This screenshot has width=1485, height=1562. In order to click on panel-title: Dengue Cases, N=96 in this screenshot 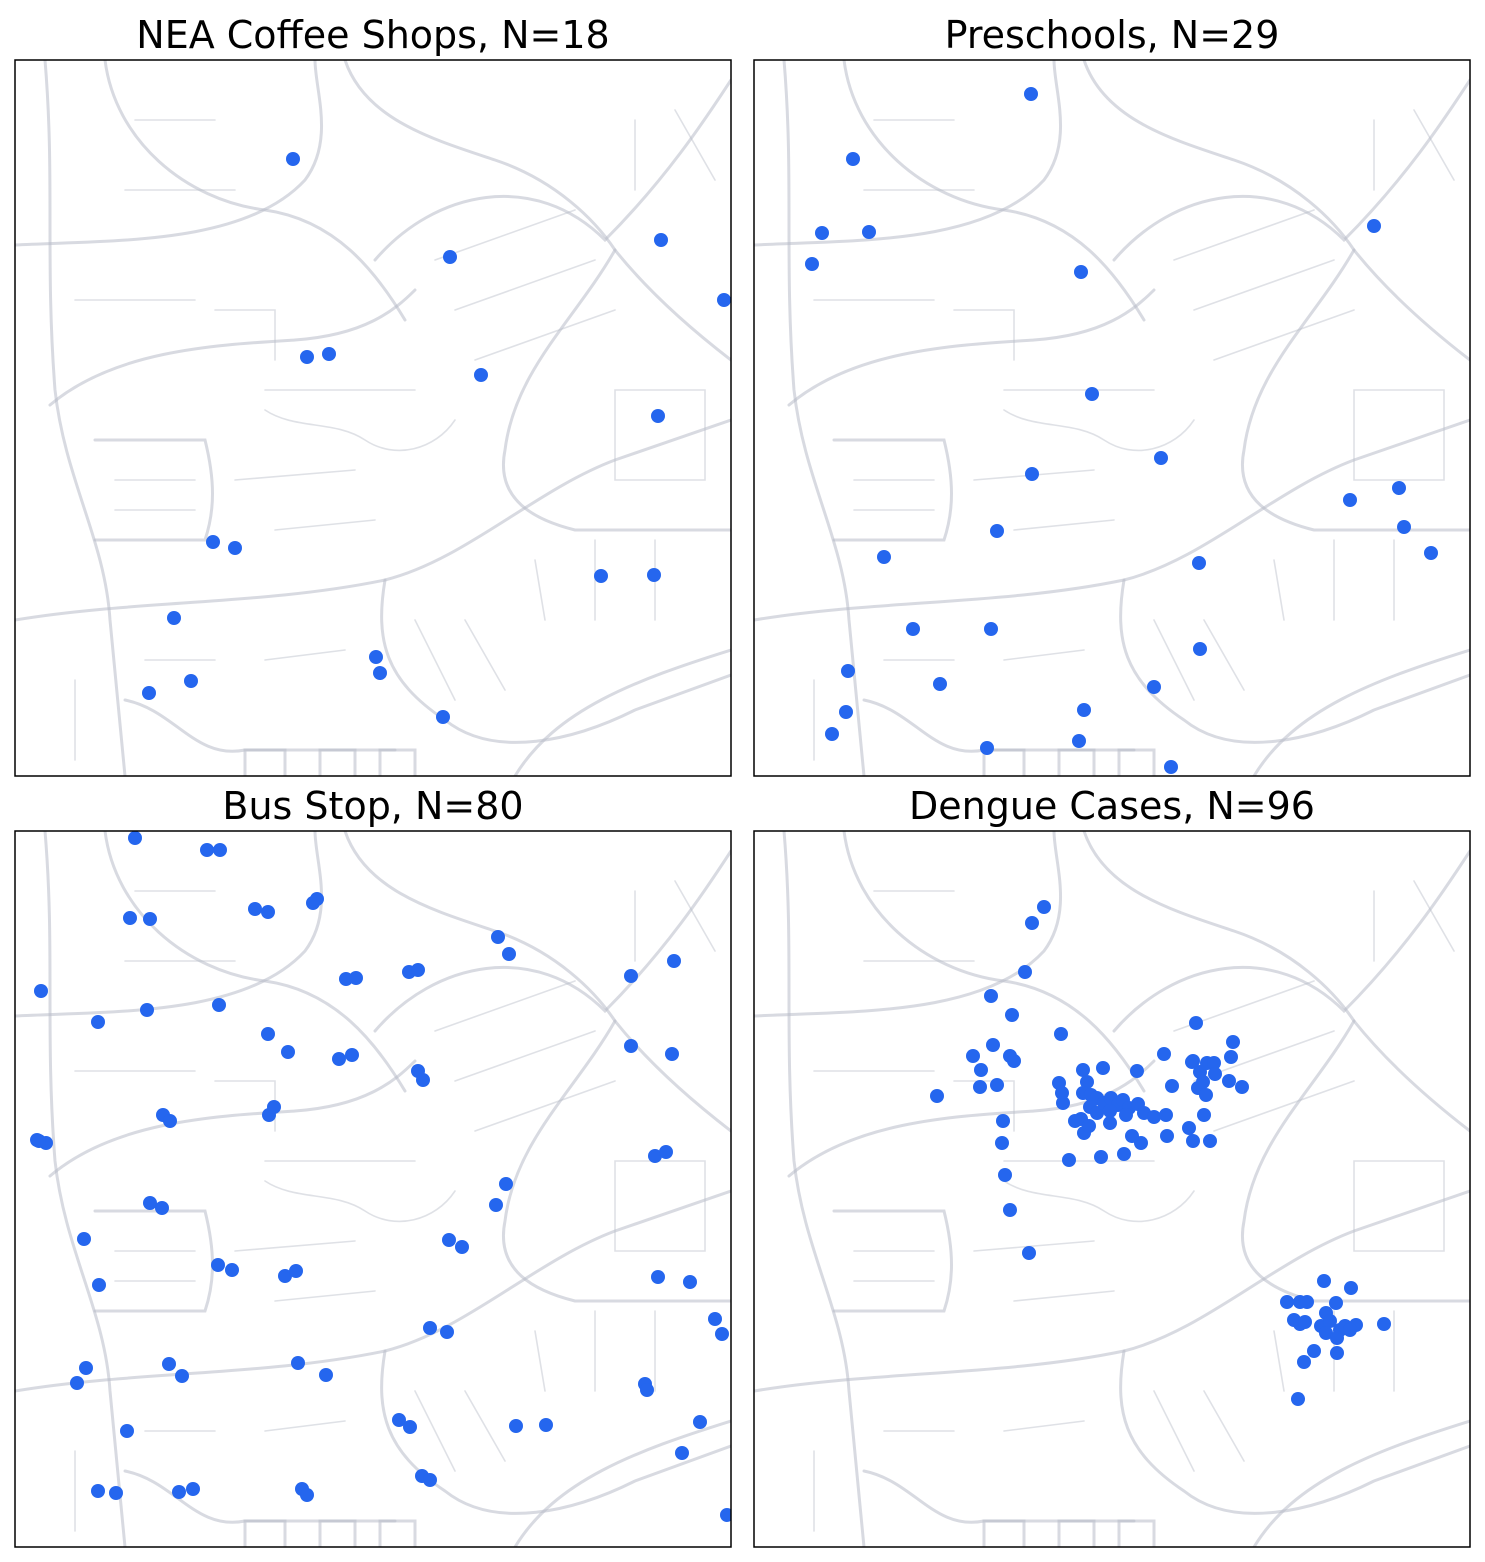, I will do `click(1112, 806)`.